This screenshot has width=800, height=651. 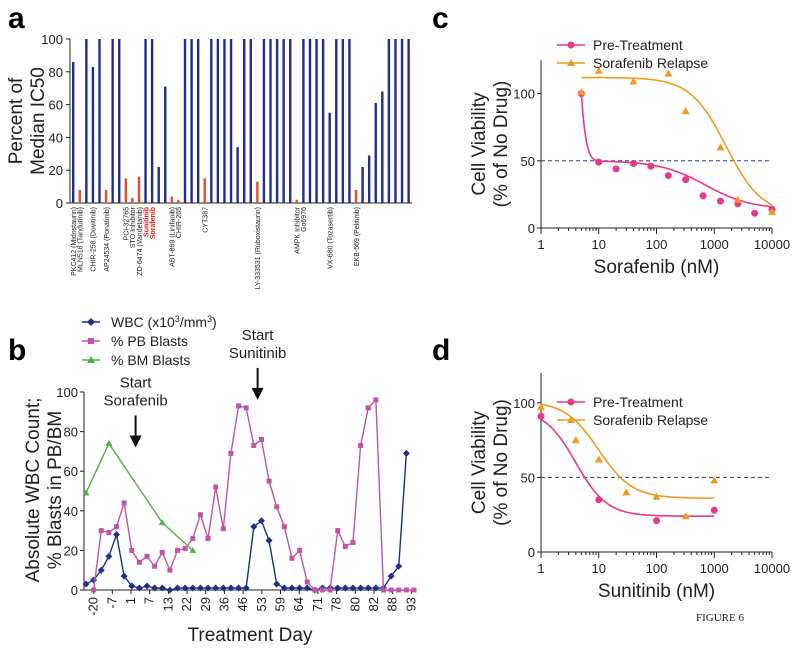 I want to click on drug-label: PCI-32765, so click(x=127, y=224).